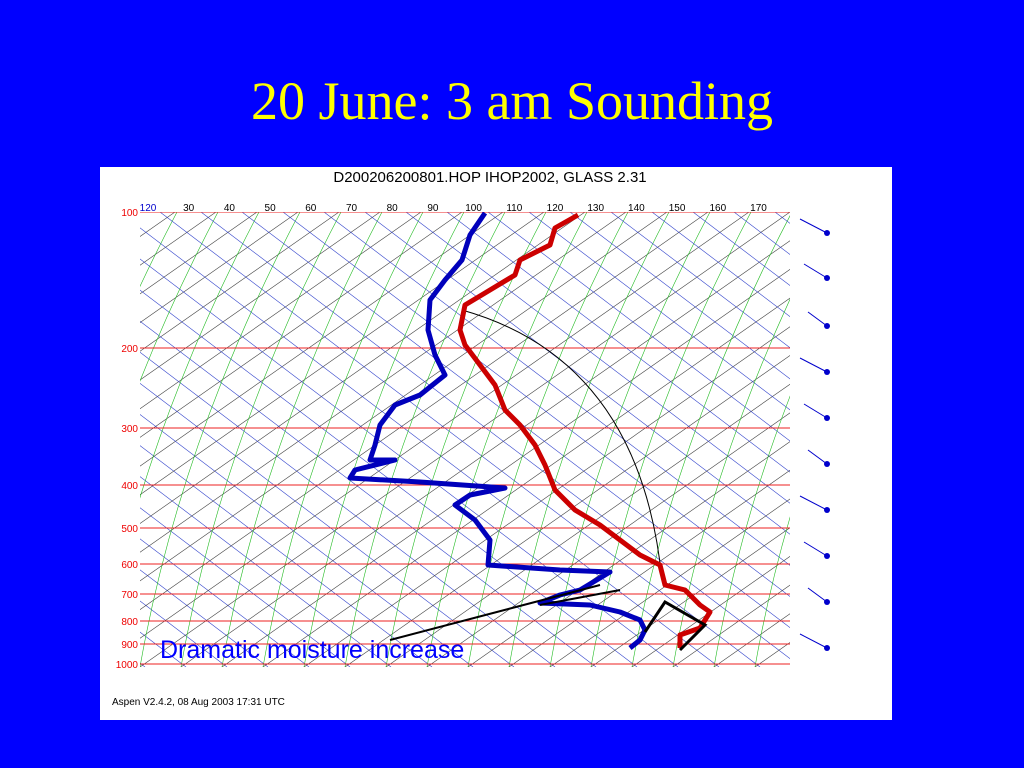  I want to click on temperature-label: 140, so click(636, 208).